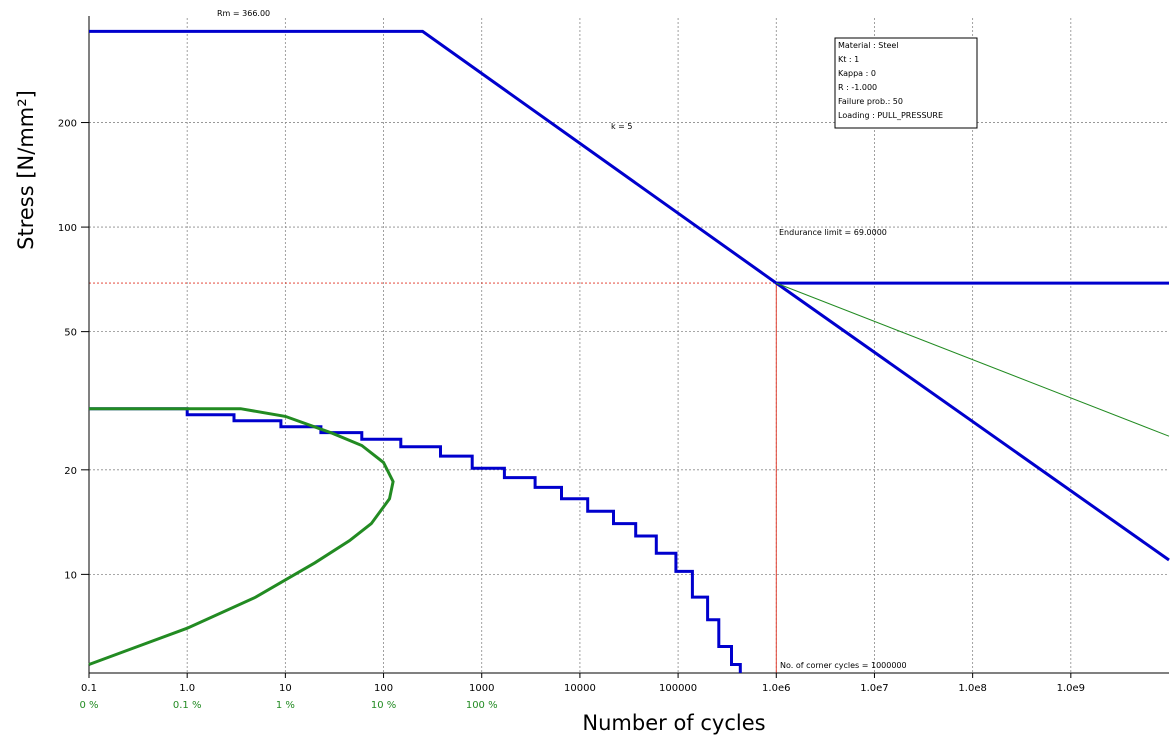 The image size is (1170, 740). Describe the element at coordinates (26, 170) in the screenshot. I see `y-axis-title: Stress [N/mm²]` at that location.